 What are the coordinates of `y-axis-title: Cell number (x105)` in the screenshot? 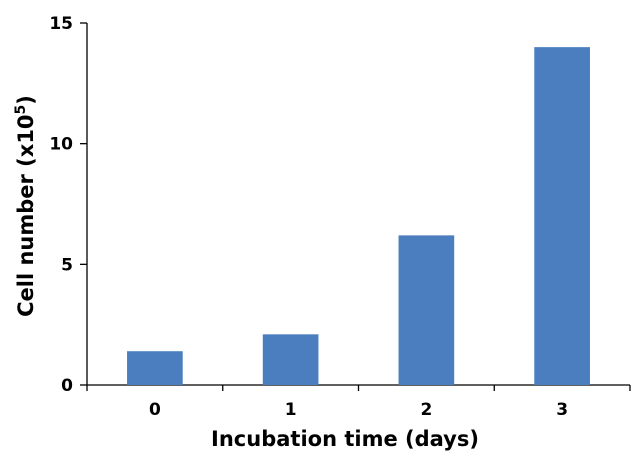 It's located at (25, 206).